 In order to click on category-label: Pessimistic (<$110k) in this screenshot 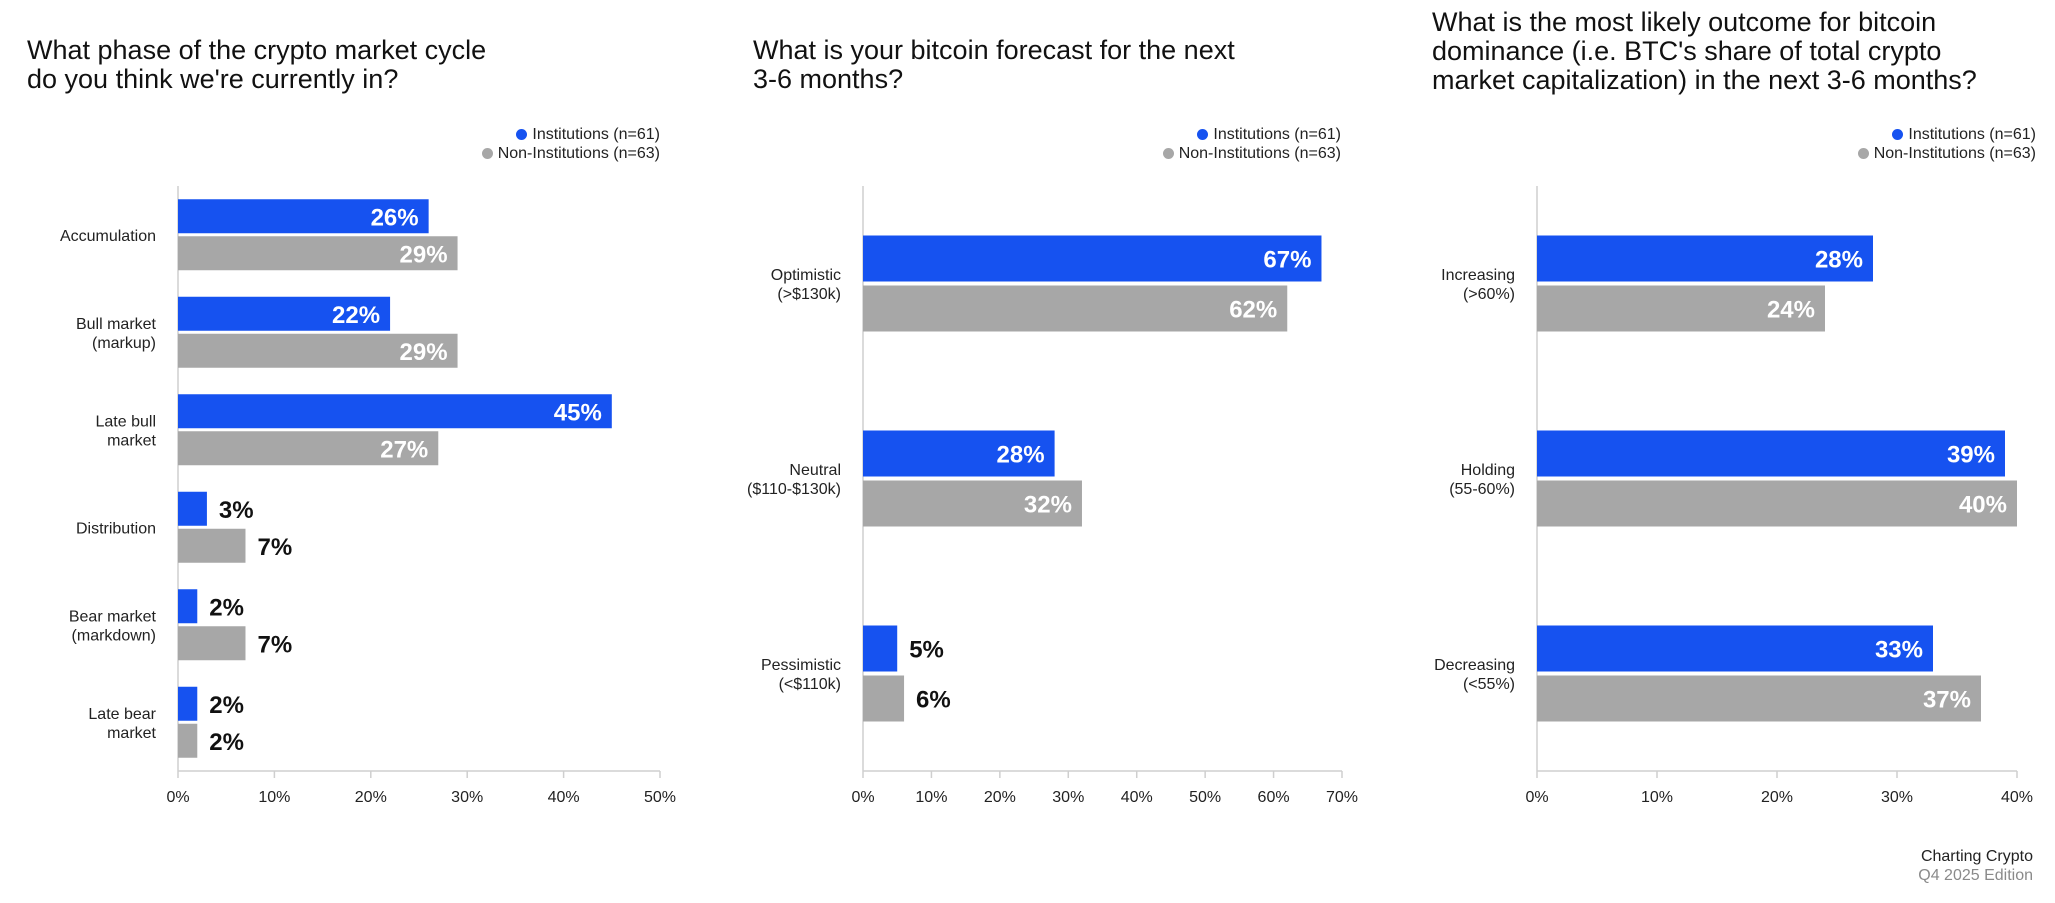, I will do `click(801, 675)`.